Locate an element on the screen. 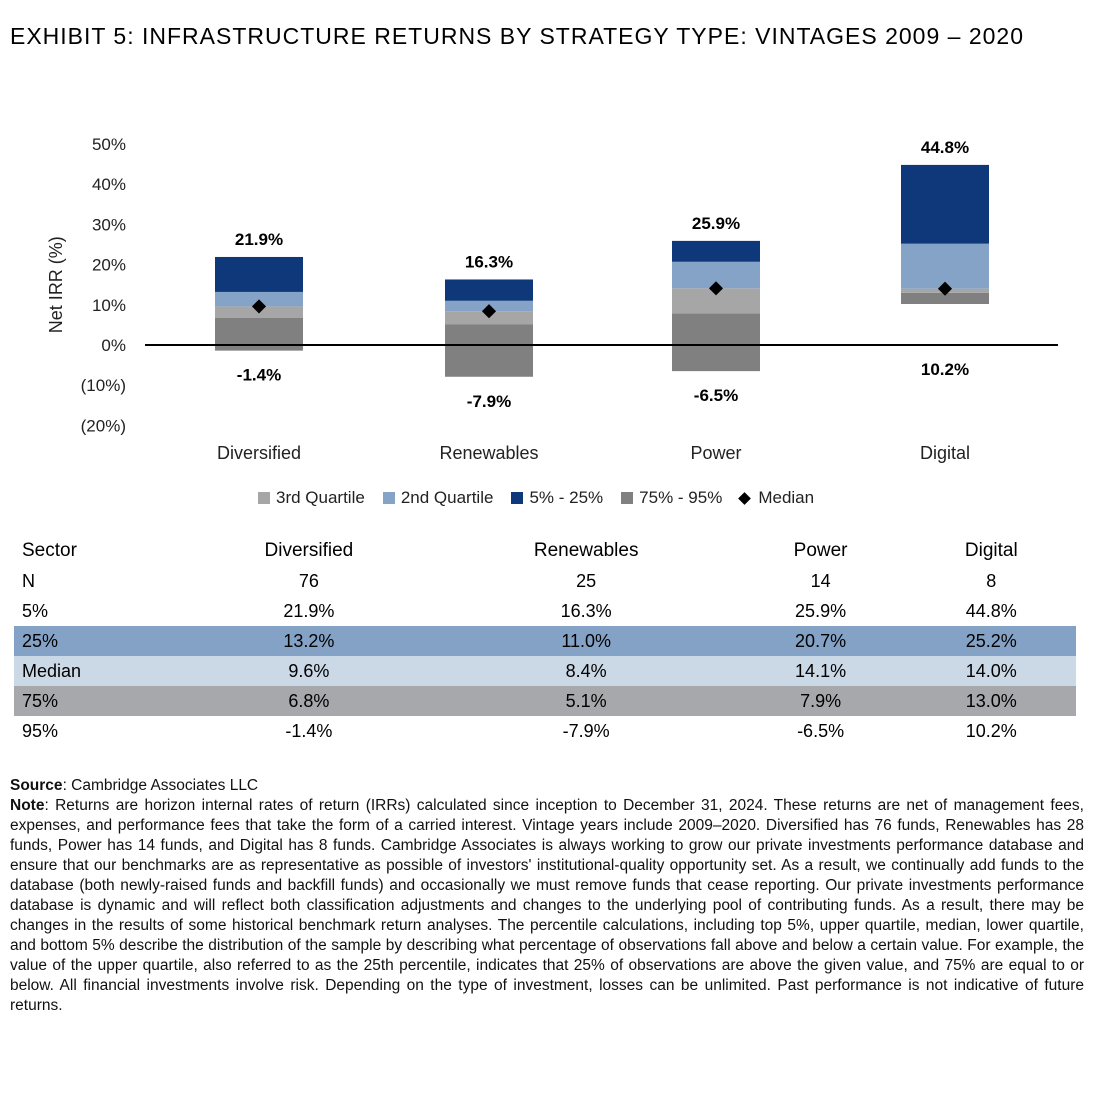 This screenshot has width=1108, height=1099. table-cell: 8.4% is located at coordinates (586, 670).